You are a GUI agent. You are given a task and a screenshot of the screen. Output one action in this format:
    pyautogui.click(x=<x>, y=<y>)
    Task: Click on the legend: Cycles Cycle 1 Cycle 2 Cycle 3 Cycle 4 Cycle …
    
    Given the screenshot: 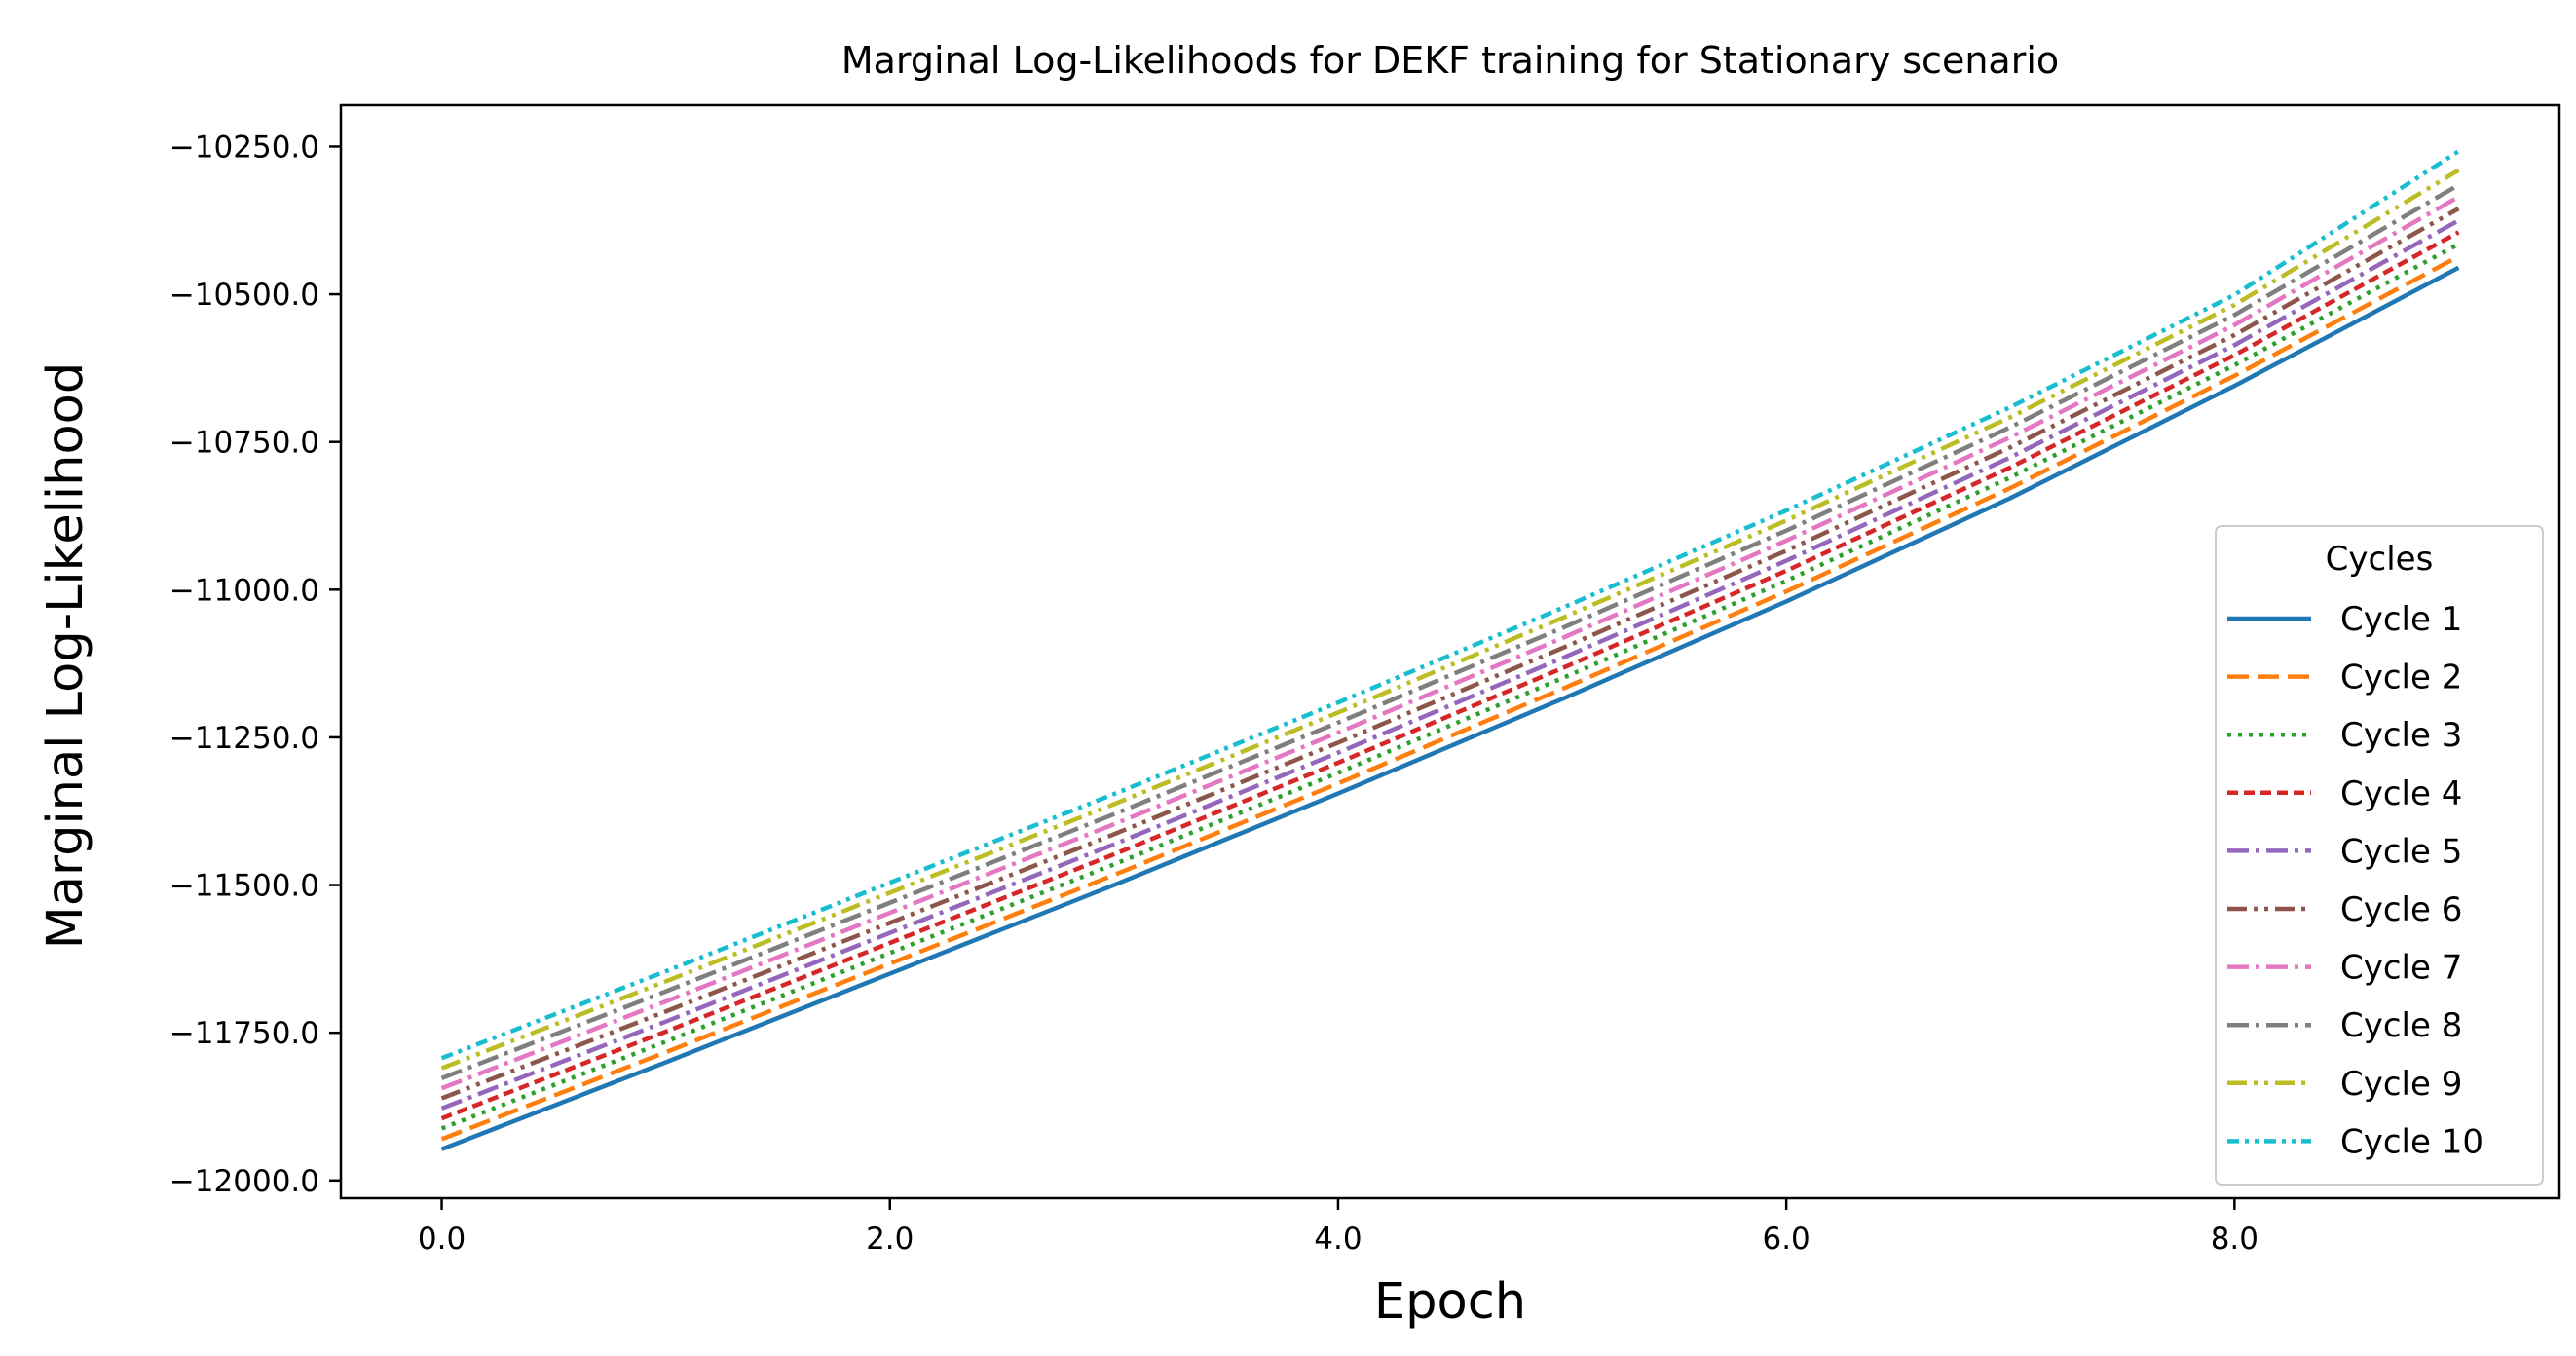 What is the action you would take?
    pyautogui.click(x=2379, y=855)
    